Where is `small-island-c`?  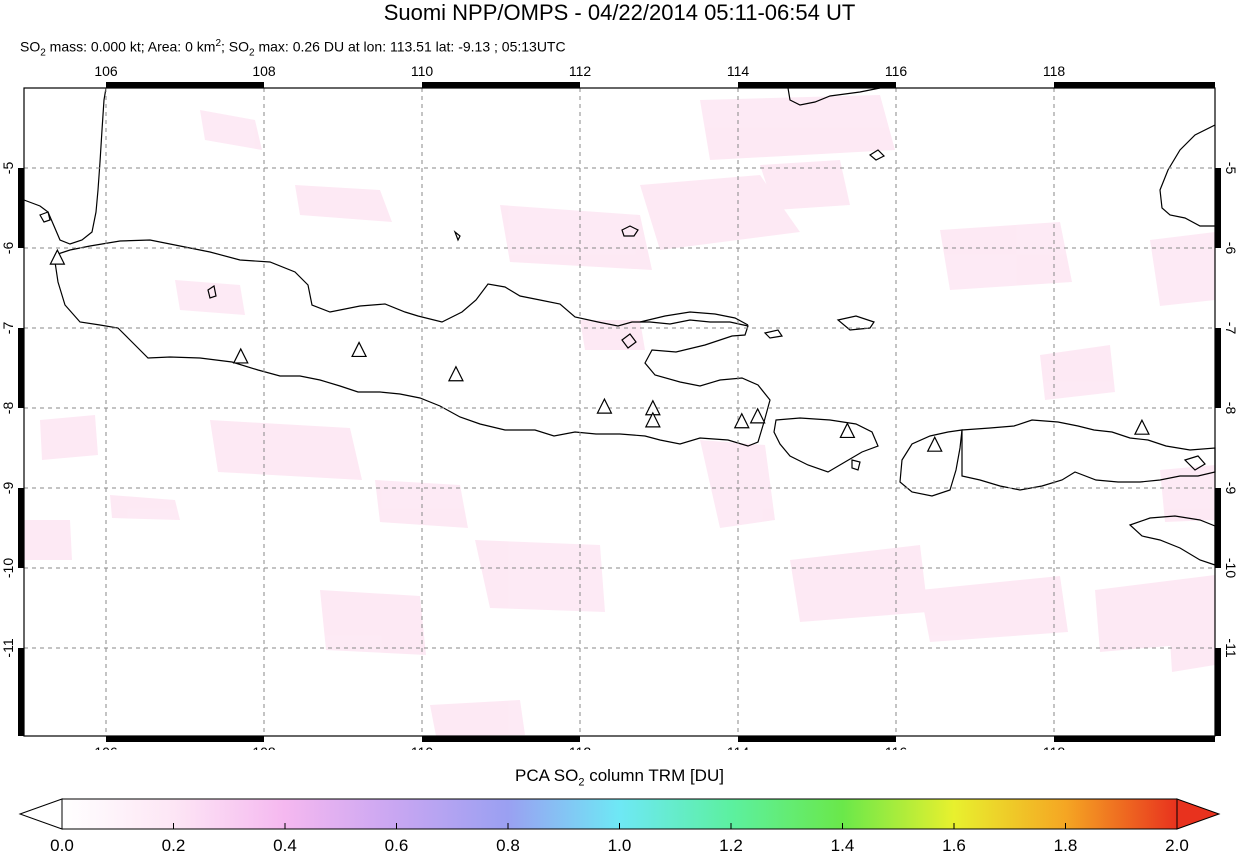
small-island-c is located at coordinates (877, 155).